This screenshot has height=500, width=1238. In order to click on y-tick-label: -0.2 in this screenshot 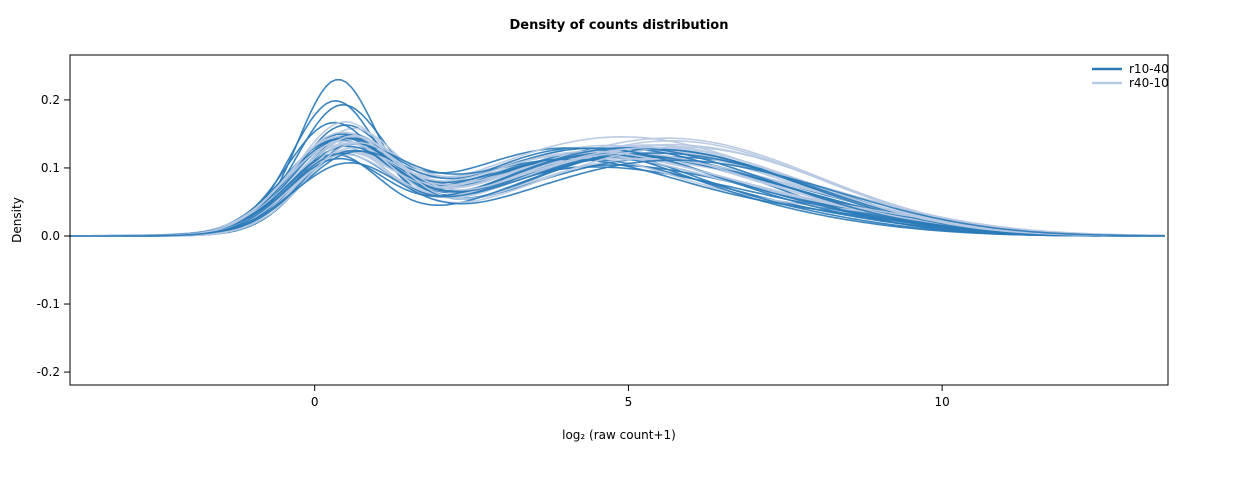, I will do `click(48, 372)`.